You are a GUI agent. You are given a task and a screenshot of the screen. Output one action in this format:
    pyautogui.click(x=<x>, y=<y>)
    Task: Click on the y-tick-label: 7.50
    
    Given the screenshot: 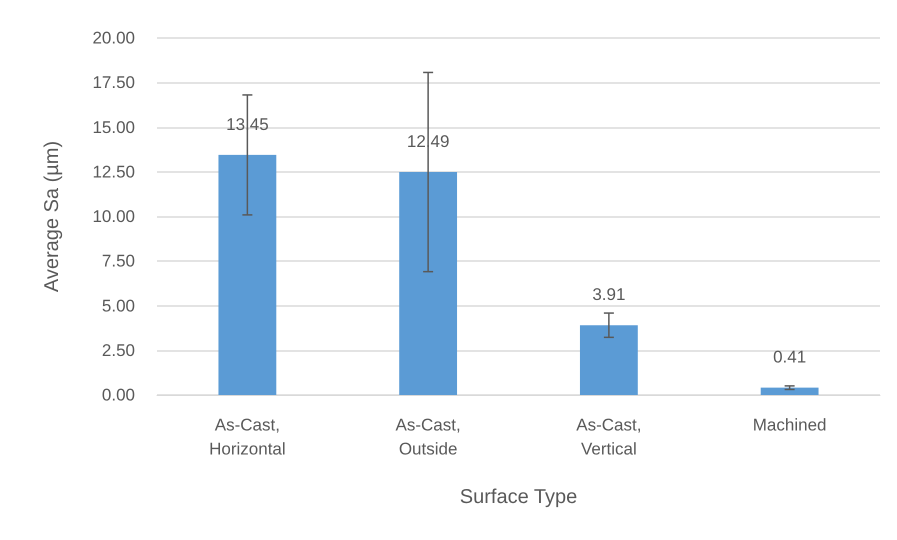 What is the action you would take?
    pyautogui.click(x=118, y=261)
    